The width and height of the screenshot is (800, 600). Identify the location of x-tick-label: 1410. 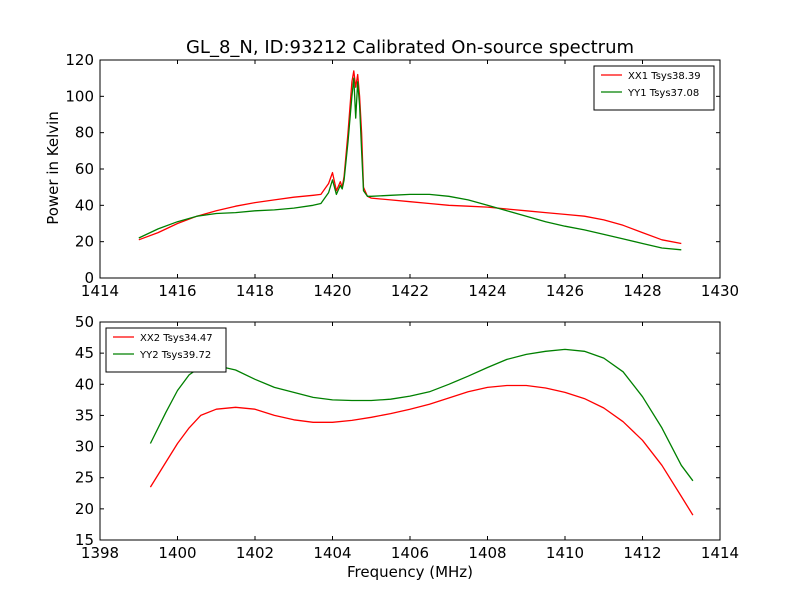
(565, 553).